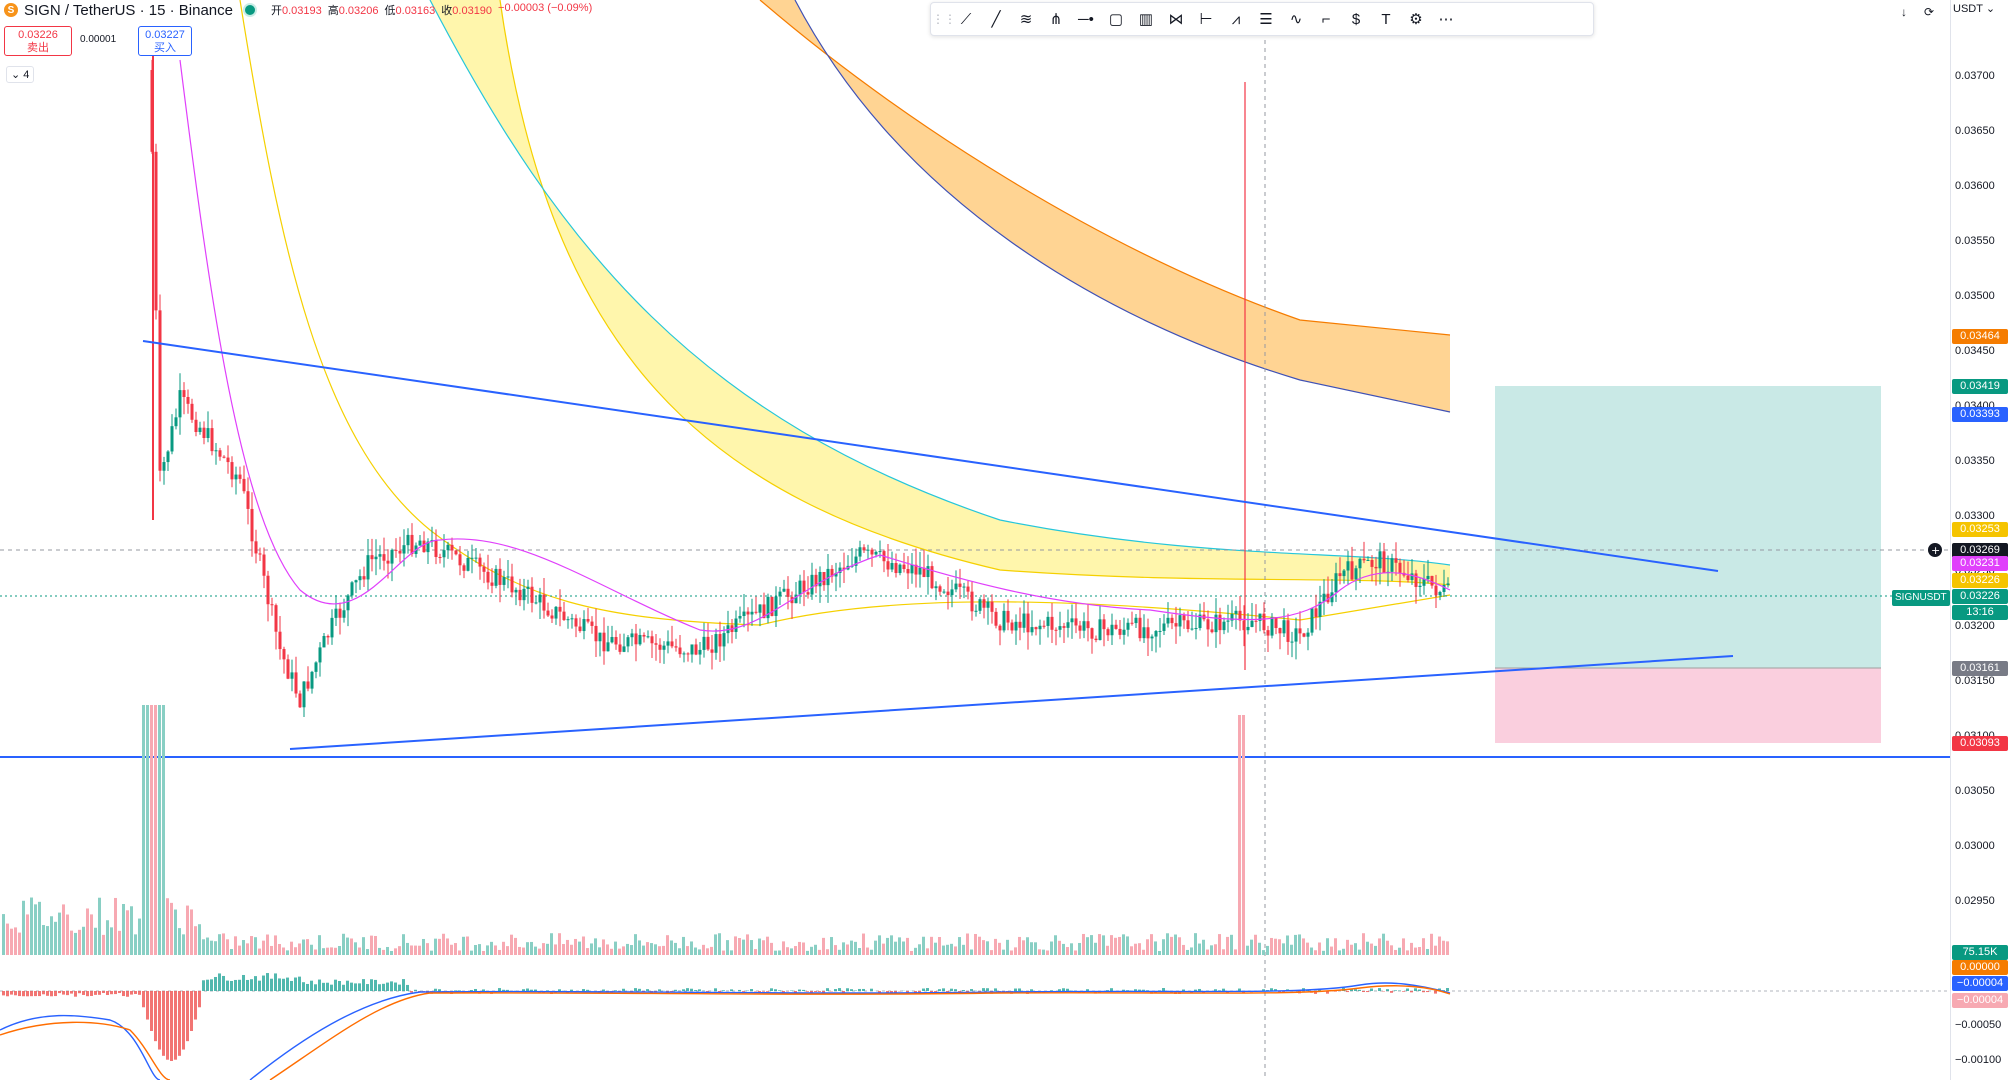  What do you see at coordinates (1326, 19) in the screenshot?
I see `callout-icon: ⌐` at bounding box center [1326, 19].